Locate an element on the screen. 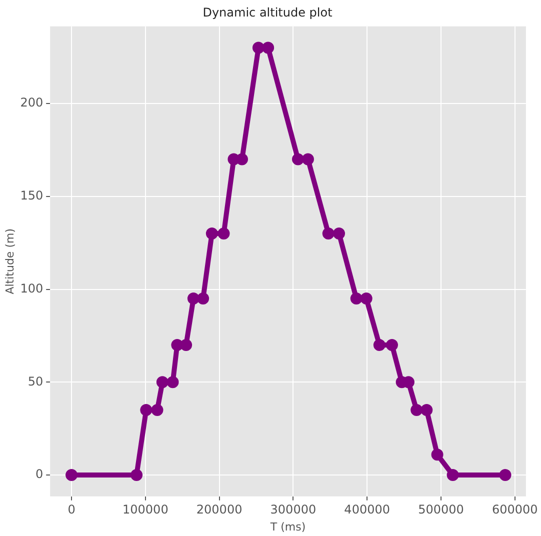 The image size is (541, 536). x-tick-label: 0 is located at coordinates (72, 509).